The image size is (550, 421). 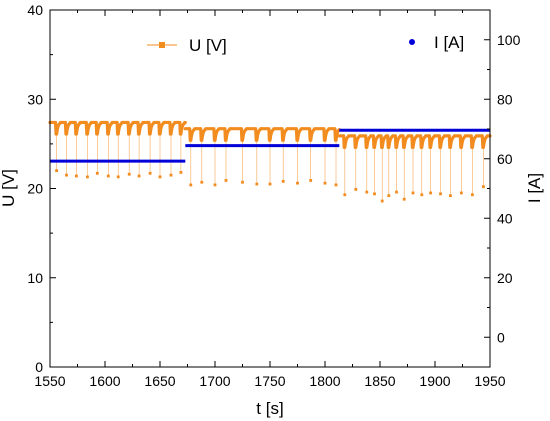 What do you see at coordinates (501, 337) in the screenshot?
I see `y2-tick-label: 0` at bounding box center [501, 337].